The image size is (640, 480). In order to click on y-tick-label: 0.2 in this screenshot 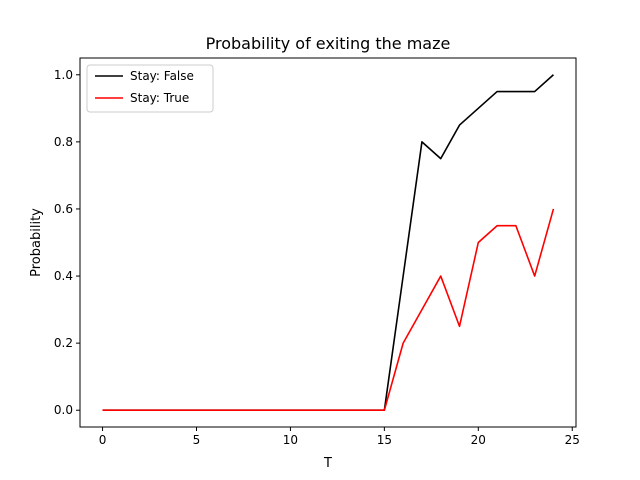, I will do `click(63, 343)`.